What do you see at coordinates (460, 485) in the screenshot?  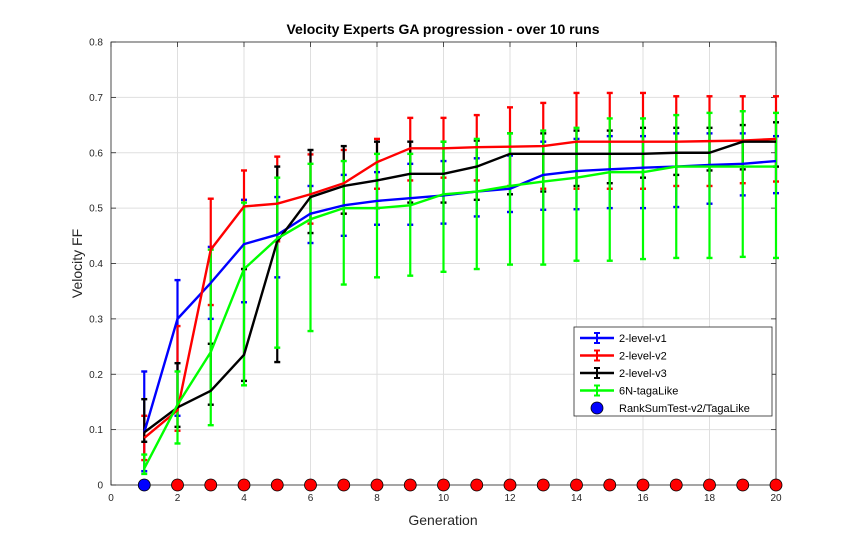 I see `significance-markers` at bounding box center [460, 485].